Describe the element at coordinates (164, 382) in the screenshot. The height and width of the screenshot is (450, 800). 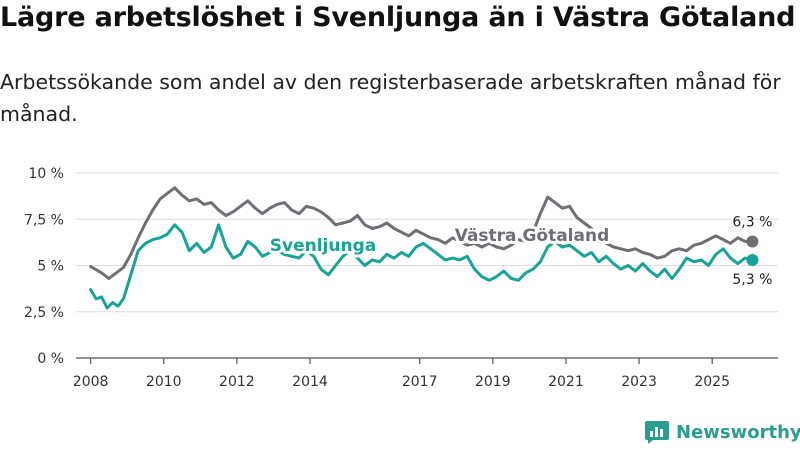
I see `x-tick-label: 2010` at that location.